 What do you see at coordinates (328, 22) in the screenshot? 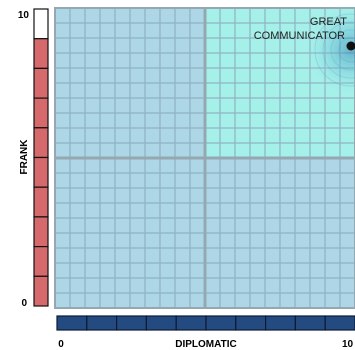
I see `point-label-line1: GREAT` at bounding box center [328, 22].